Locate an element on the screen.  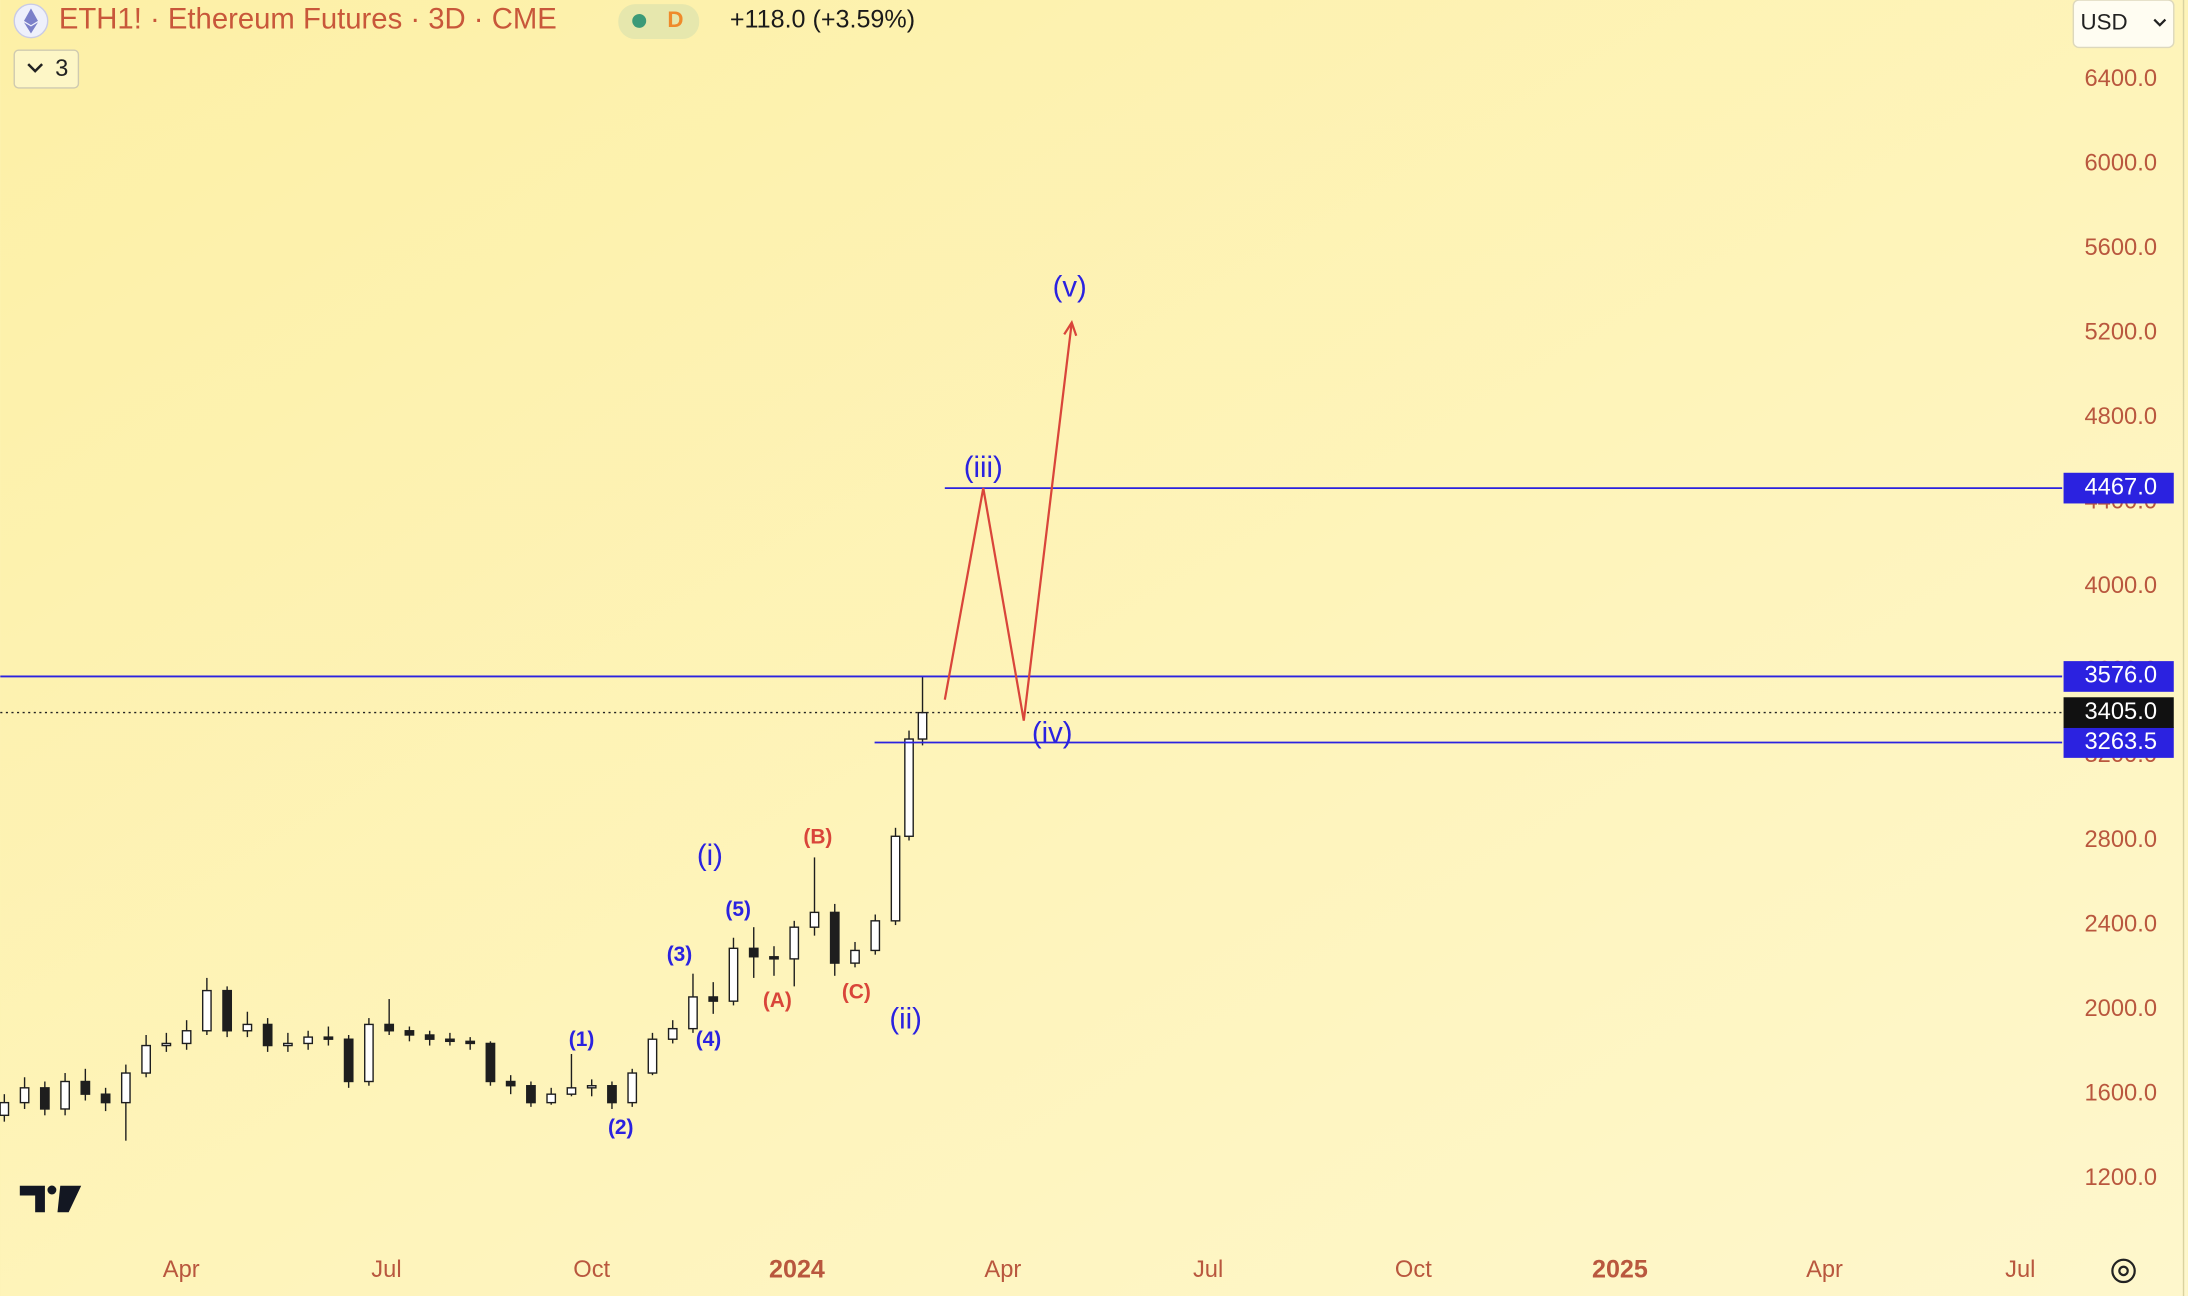
y-tick-label: 4000.0 is located at coordinates (2121, 586).